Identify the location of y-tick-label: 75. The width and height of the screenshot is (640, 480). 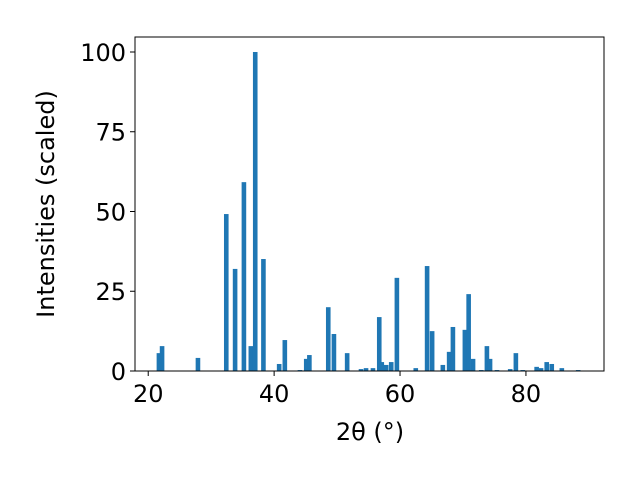
(110, 133).